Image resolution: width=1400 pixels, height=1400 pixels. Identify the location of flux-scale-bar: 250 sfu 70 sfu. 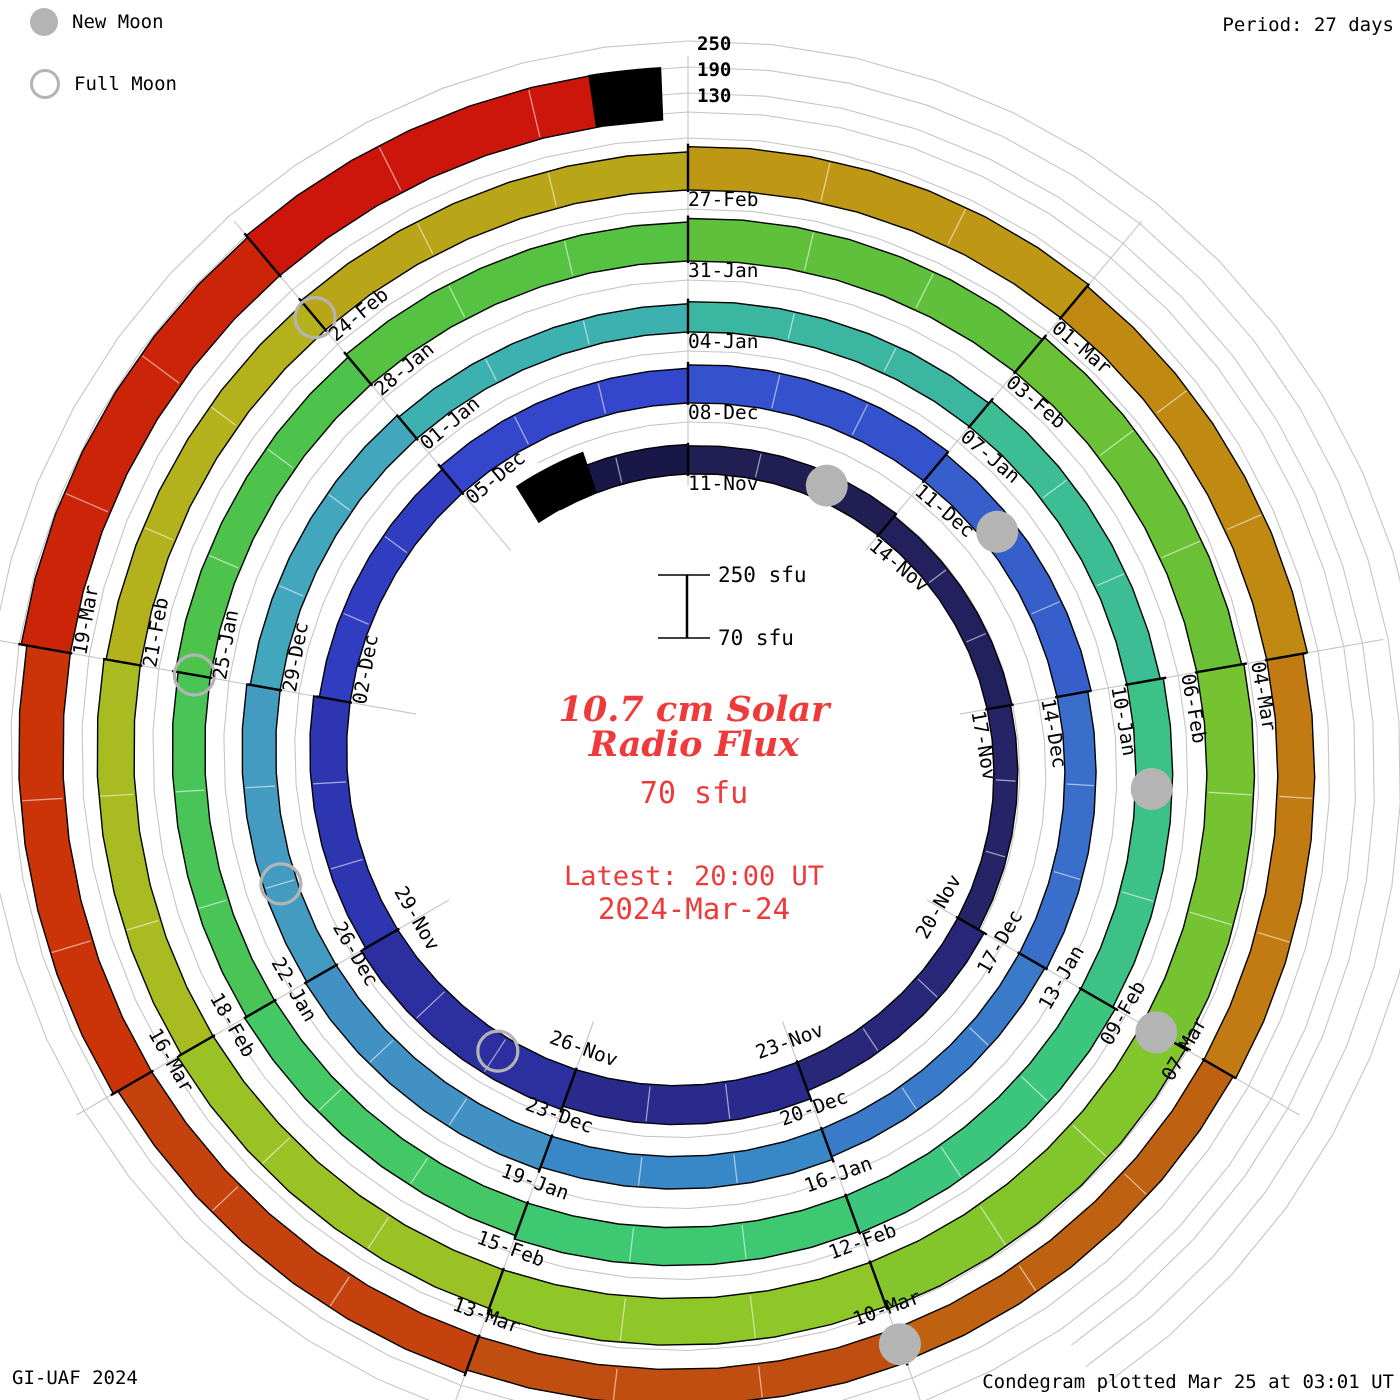
(732, 606).